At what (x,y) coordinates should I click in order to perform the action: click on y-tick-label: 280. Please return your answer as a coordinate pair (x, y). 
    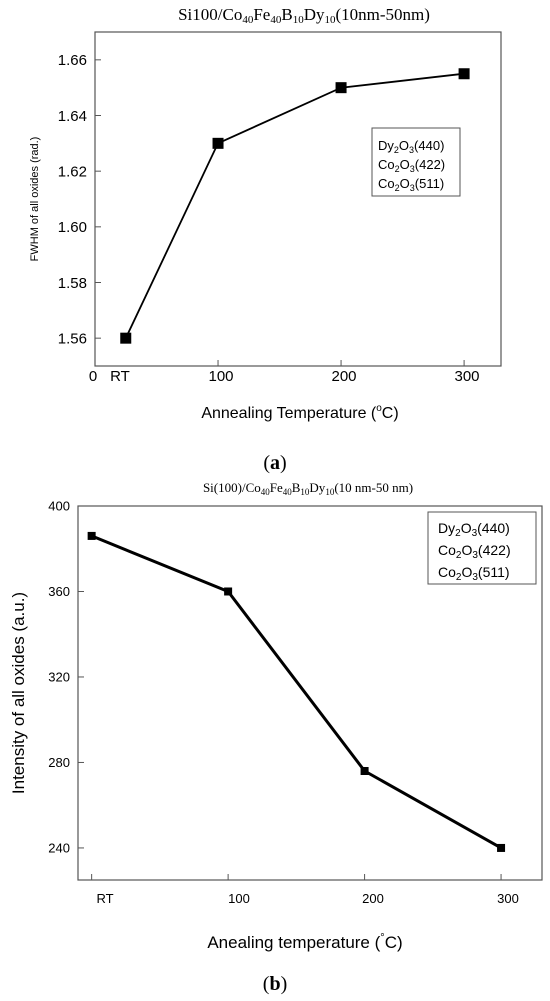
    Looking at the image, I should click on (59, 762).